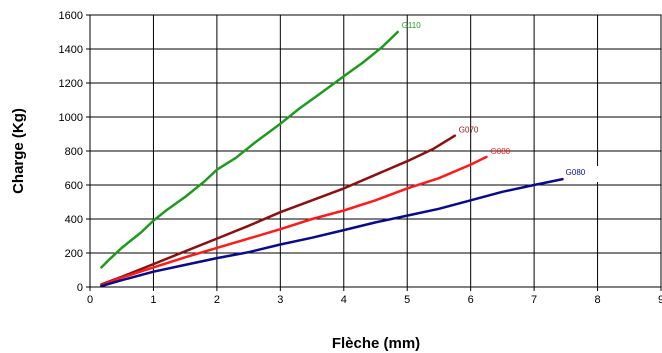 This screenshot has height=353, width=662. I want to click on y-tick-label: 600, so click(74, 186).